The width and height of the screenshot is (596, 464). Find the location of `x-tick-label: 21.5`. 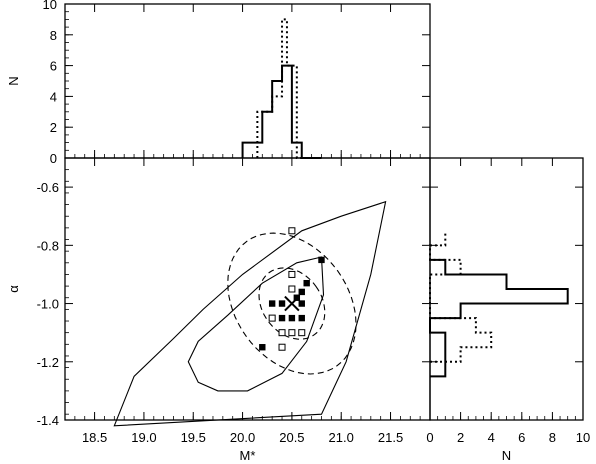

x-tick-label: 21.5 is located at coordinates (390, 437).